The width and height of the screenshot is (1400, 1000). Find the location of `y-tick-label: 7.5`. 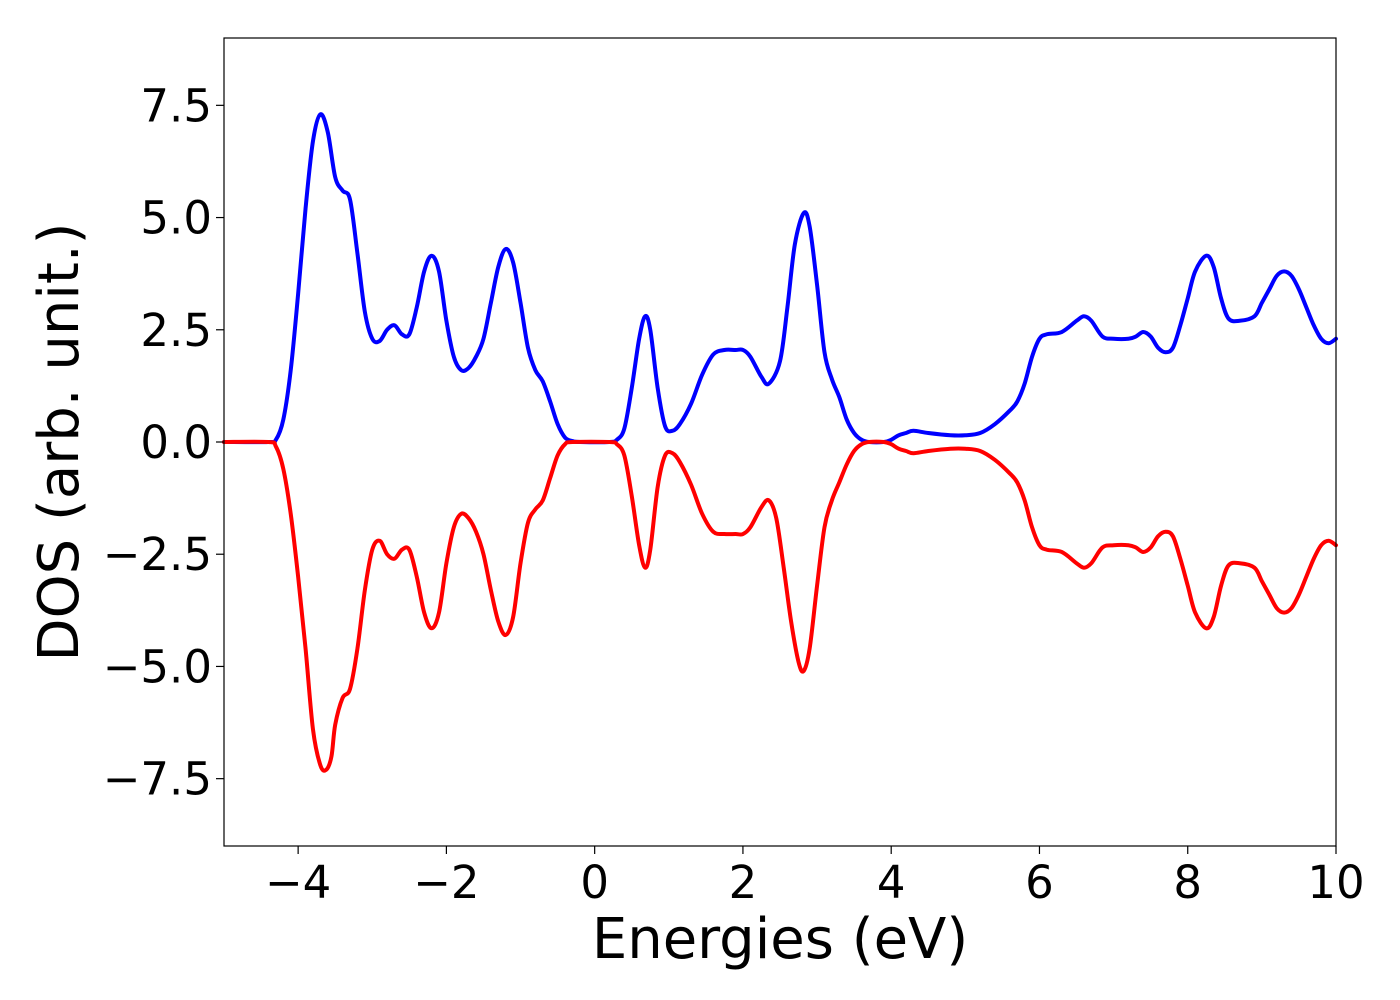

y-tick-label: 7.5 is located at coordinates (176, 105).